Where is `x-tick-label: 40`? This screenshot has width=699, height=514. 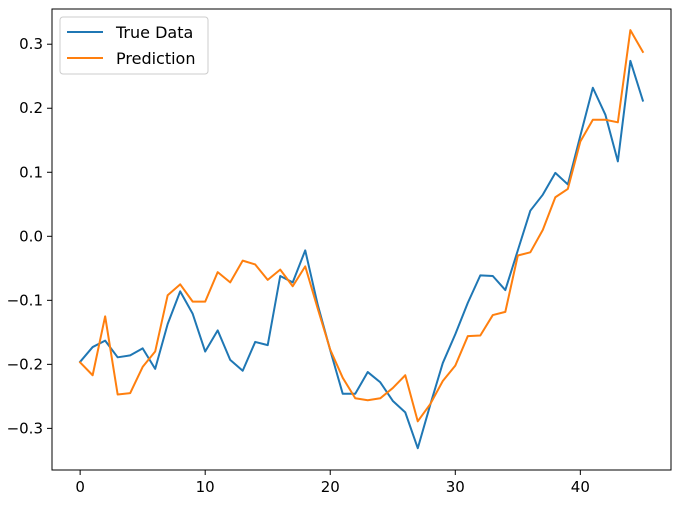 x-tick-label: 40 is located at coordinates (580, 487).